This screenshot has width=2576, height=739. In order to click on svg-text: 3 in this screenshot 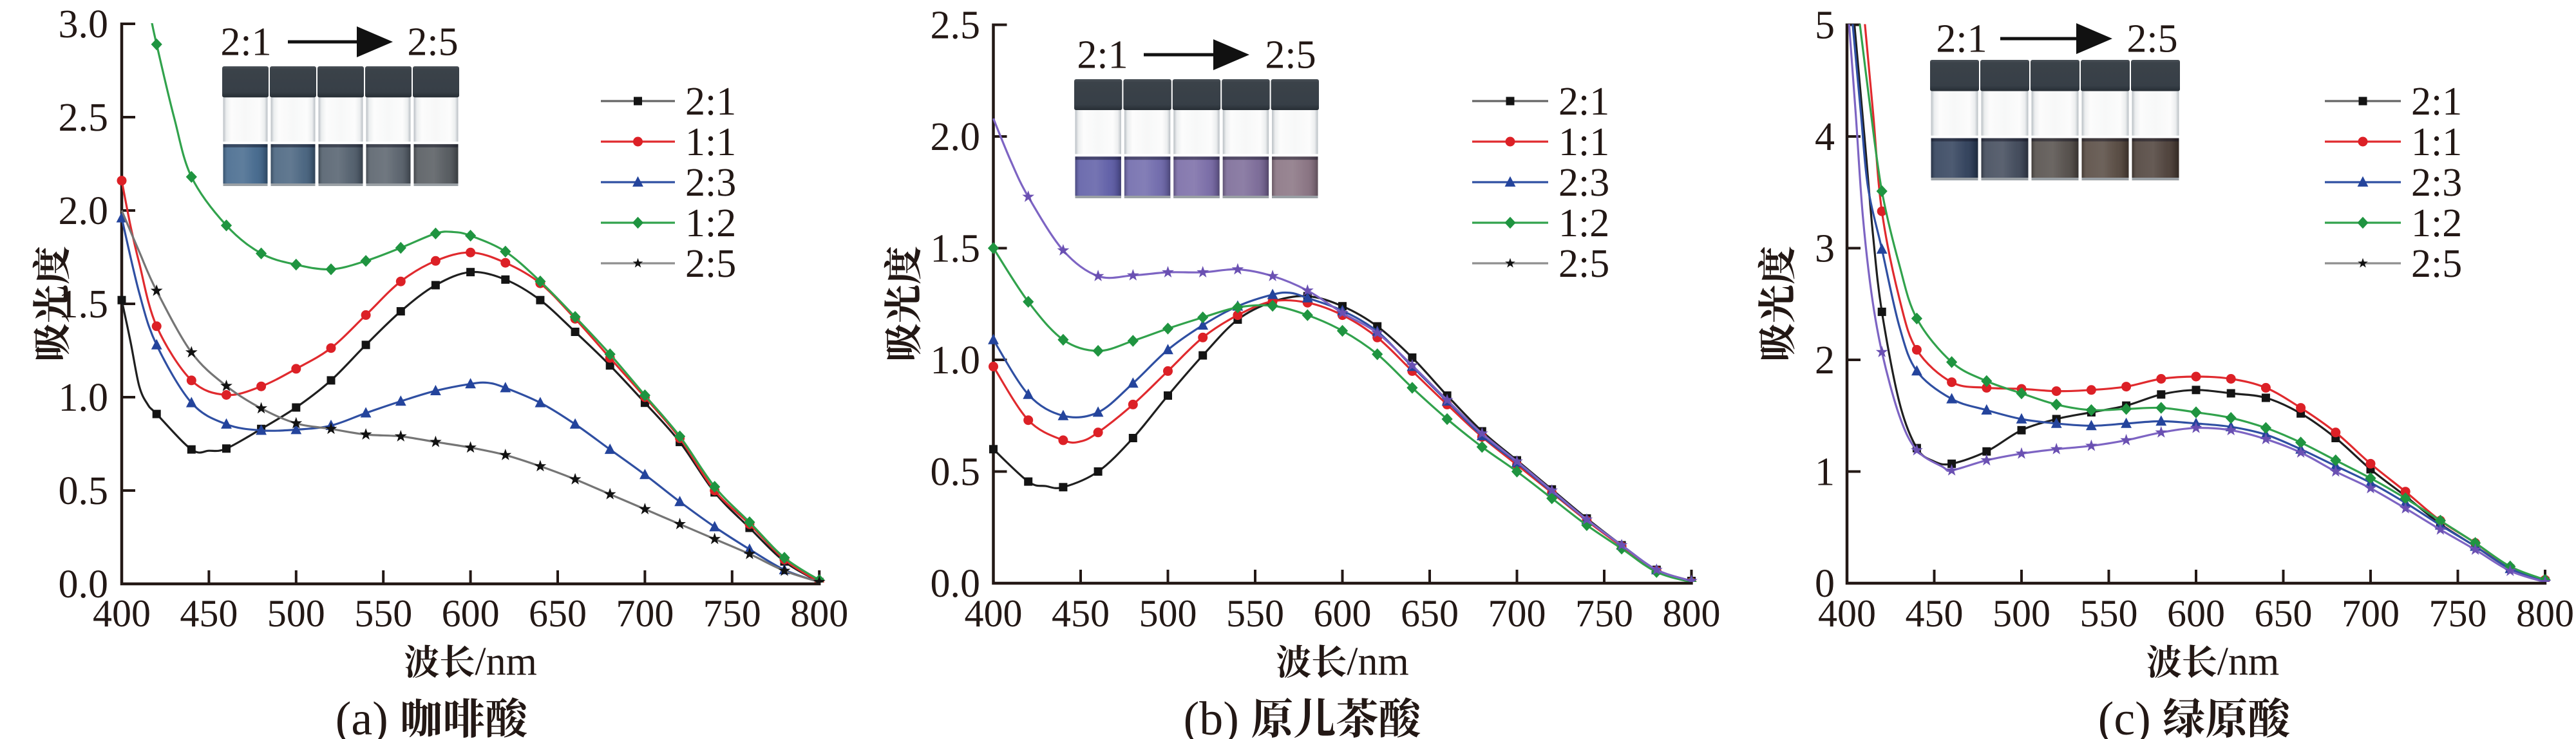, I will do `click(1825, 249)`.